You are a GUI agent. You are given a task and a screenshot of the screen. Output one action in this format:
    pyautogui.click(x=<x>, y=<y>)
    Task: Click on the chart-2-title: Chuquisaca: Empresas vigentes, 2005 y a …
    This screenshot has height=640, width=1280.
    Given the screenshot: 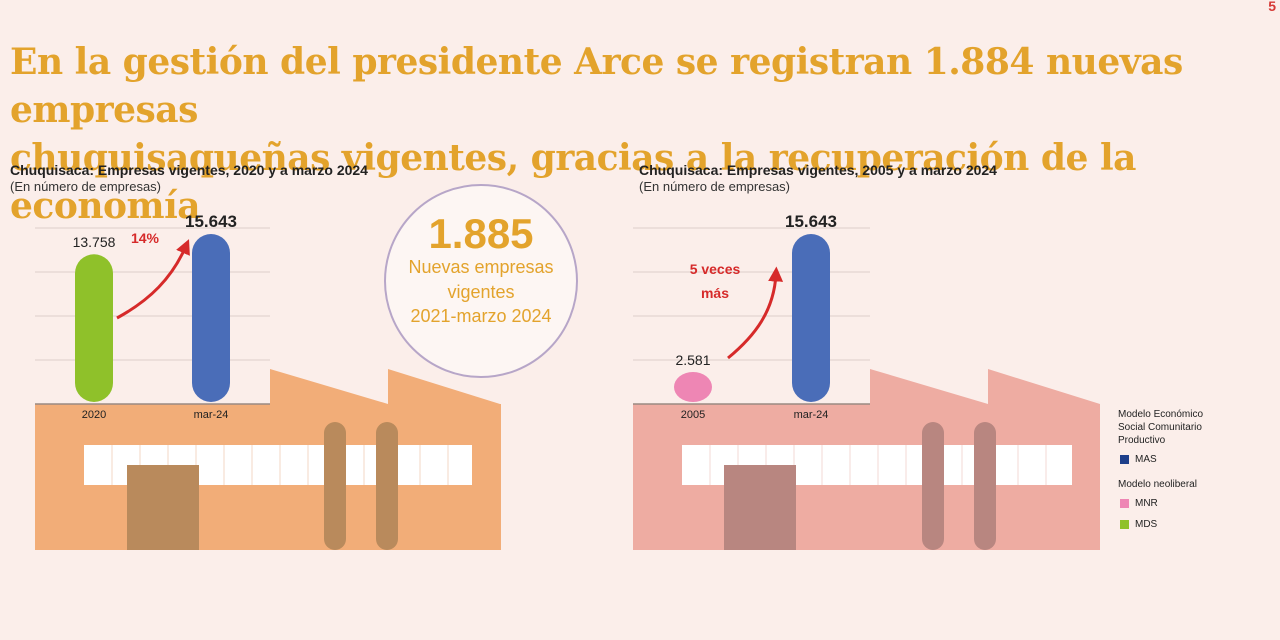 What is the action you would take?
    pyautogui.click(x=818, y=170)
    